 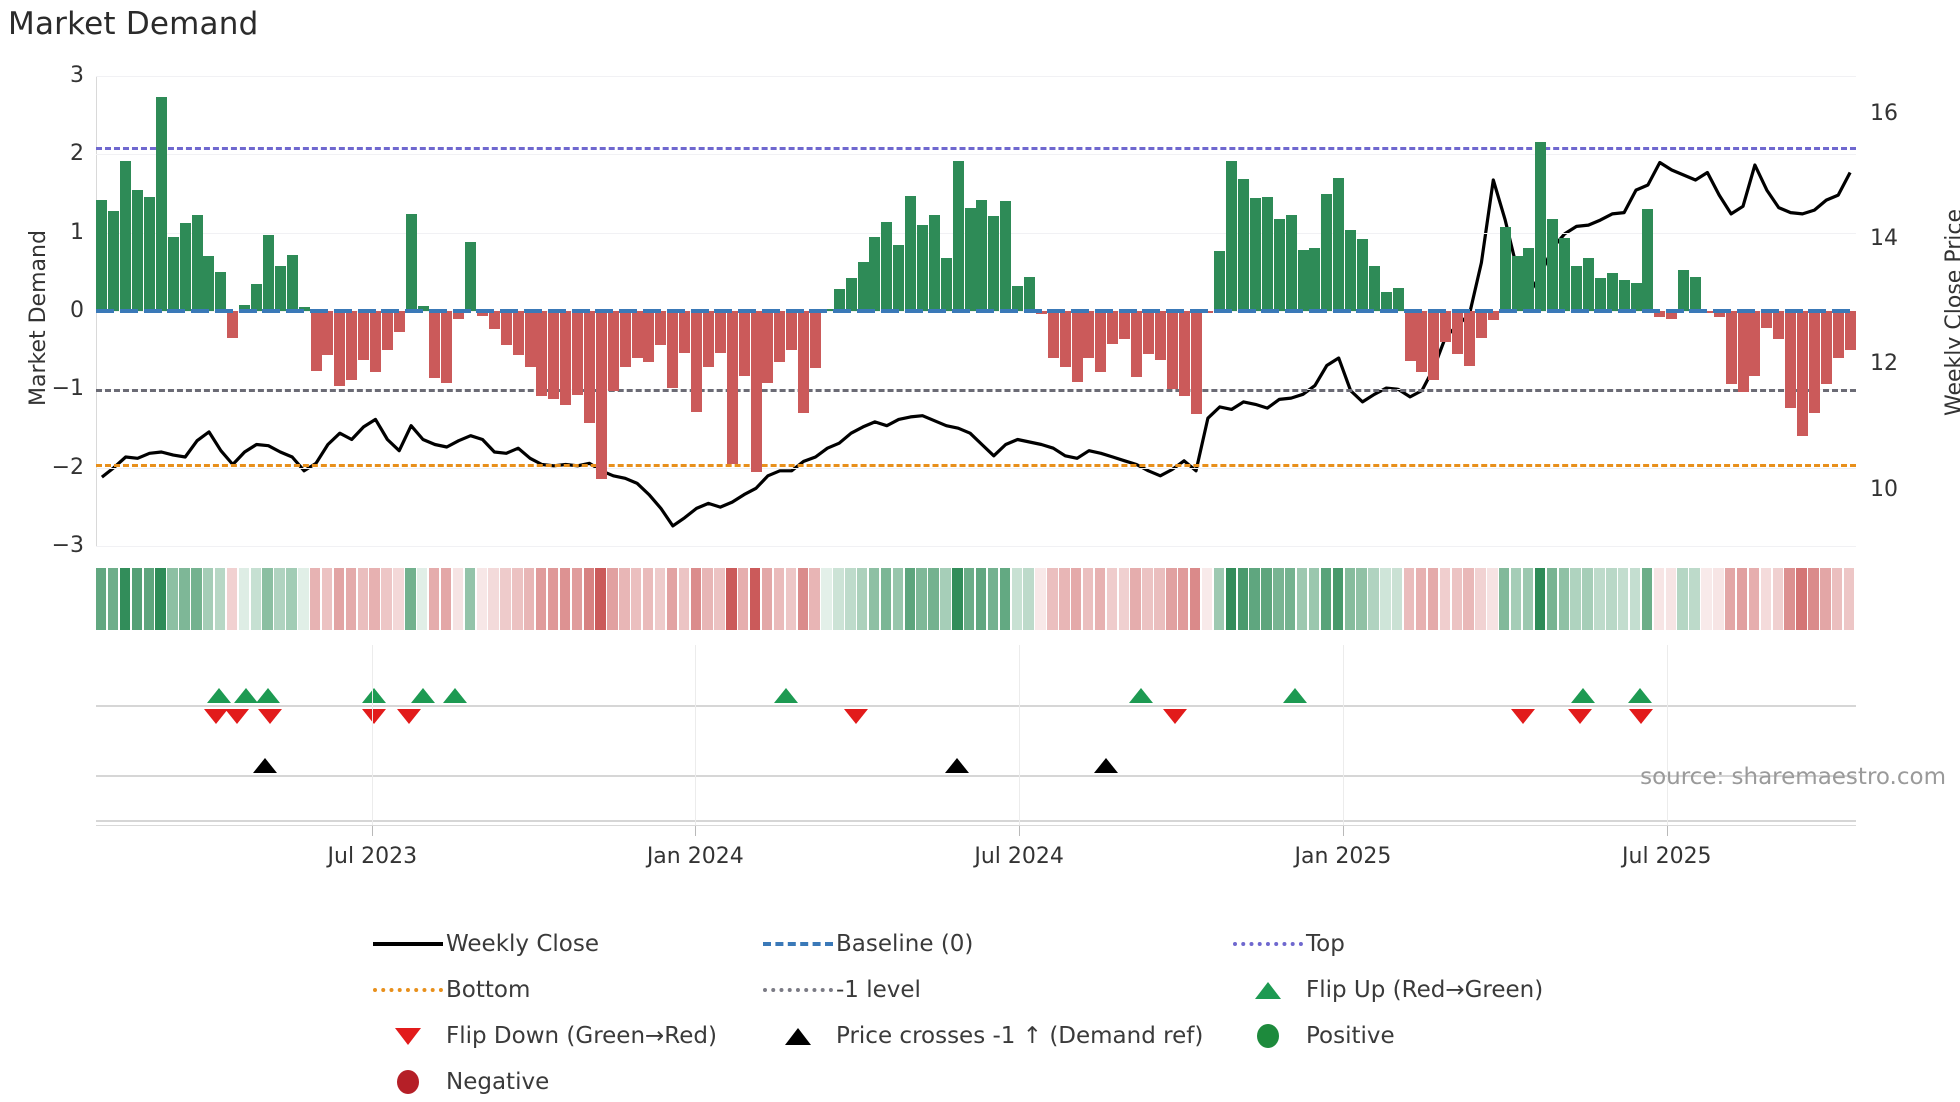 What do you see at coordinates (1268, 990) in the screenshot?
I see `triangle-up-icon` at bounding box center [1268, 990].